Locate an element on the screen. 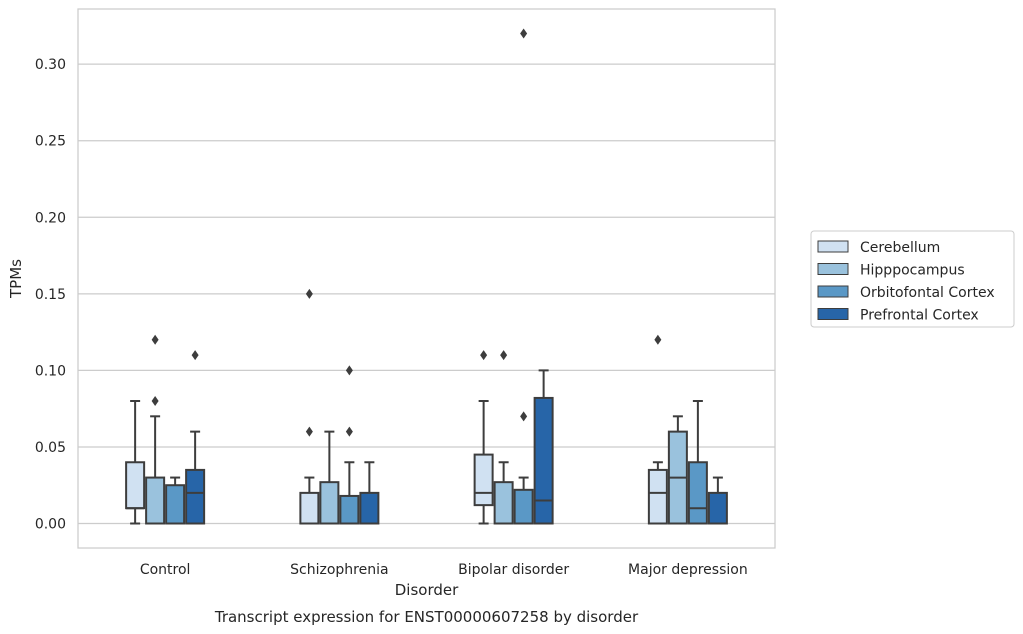 This screenshot has width=1023, height=634. y-axis-ticks: 0.00 0.05 0.10 0.15 0.20 0.25 0.30 is located at coordinates (50, 294).